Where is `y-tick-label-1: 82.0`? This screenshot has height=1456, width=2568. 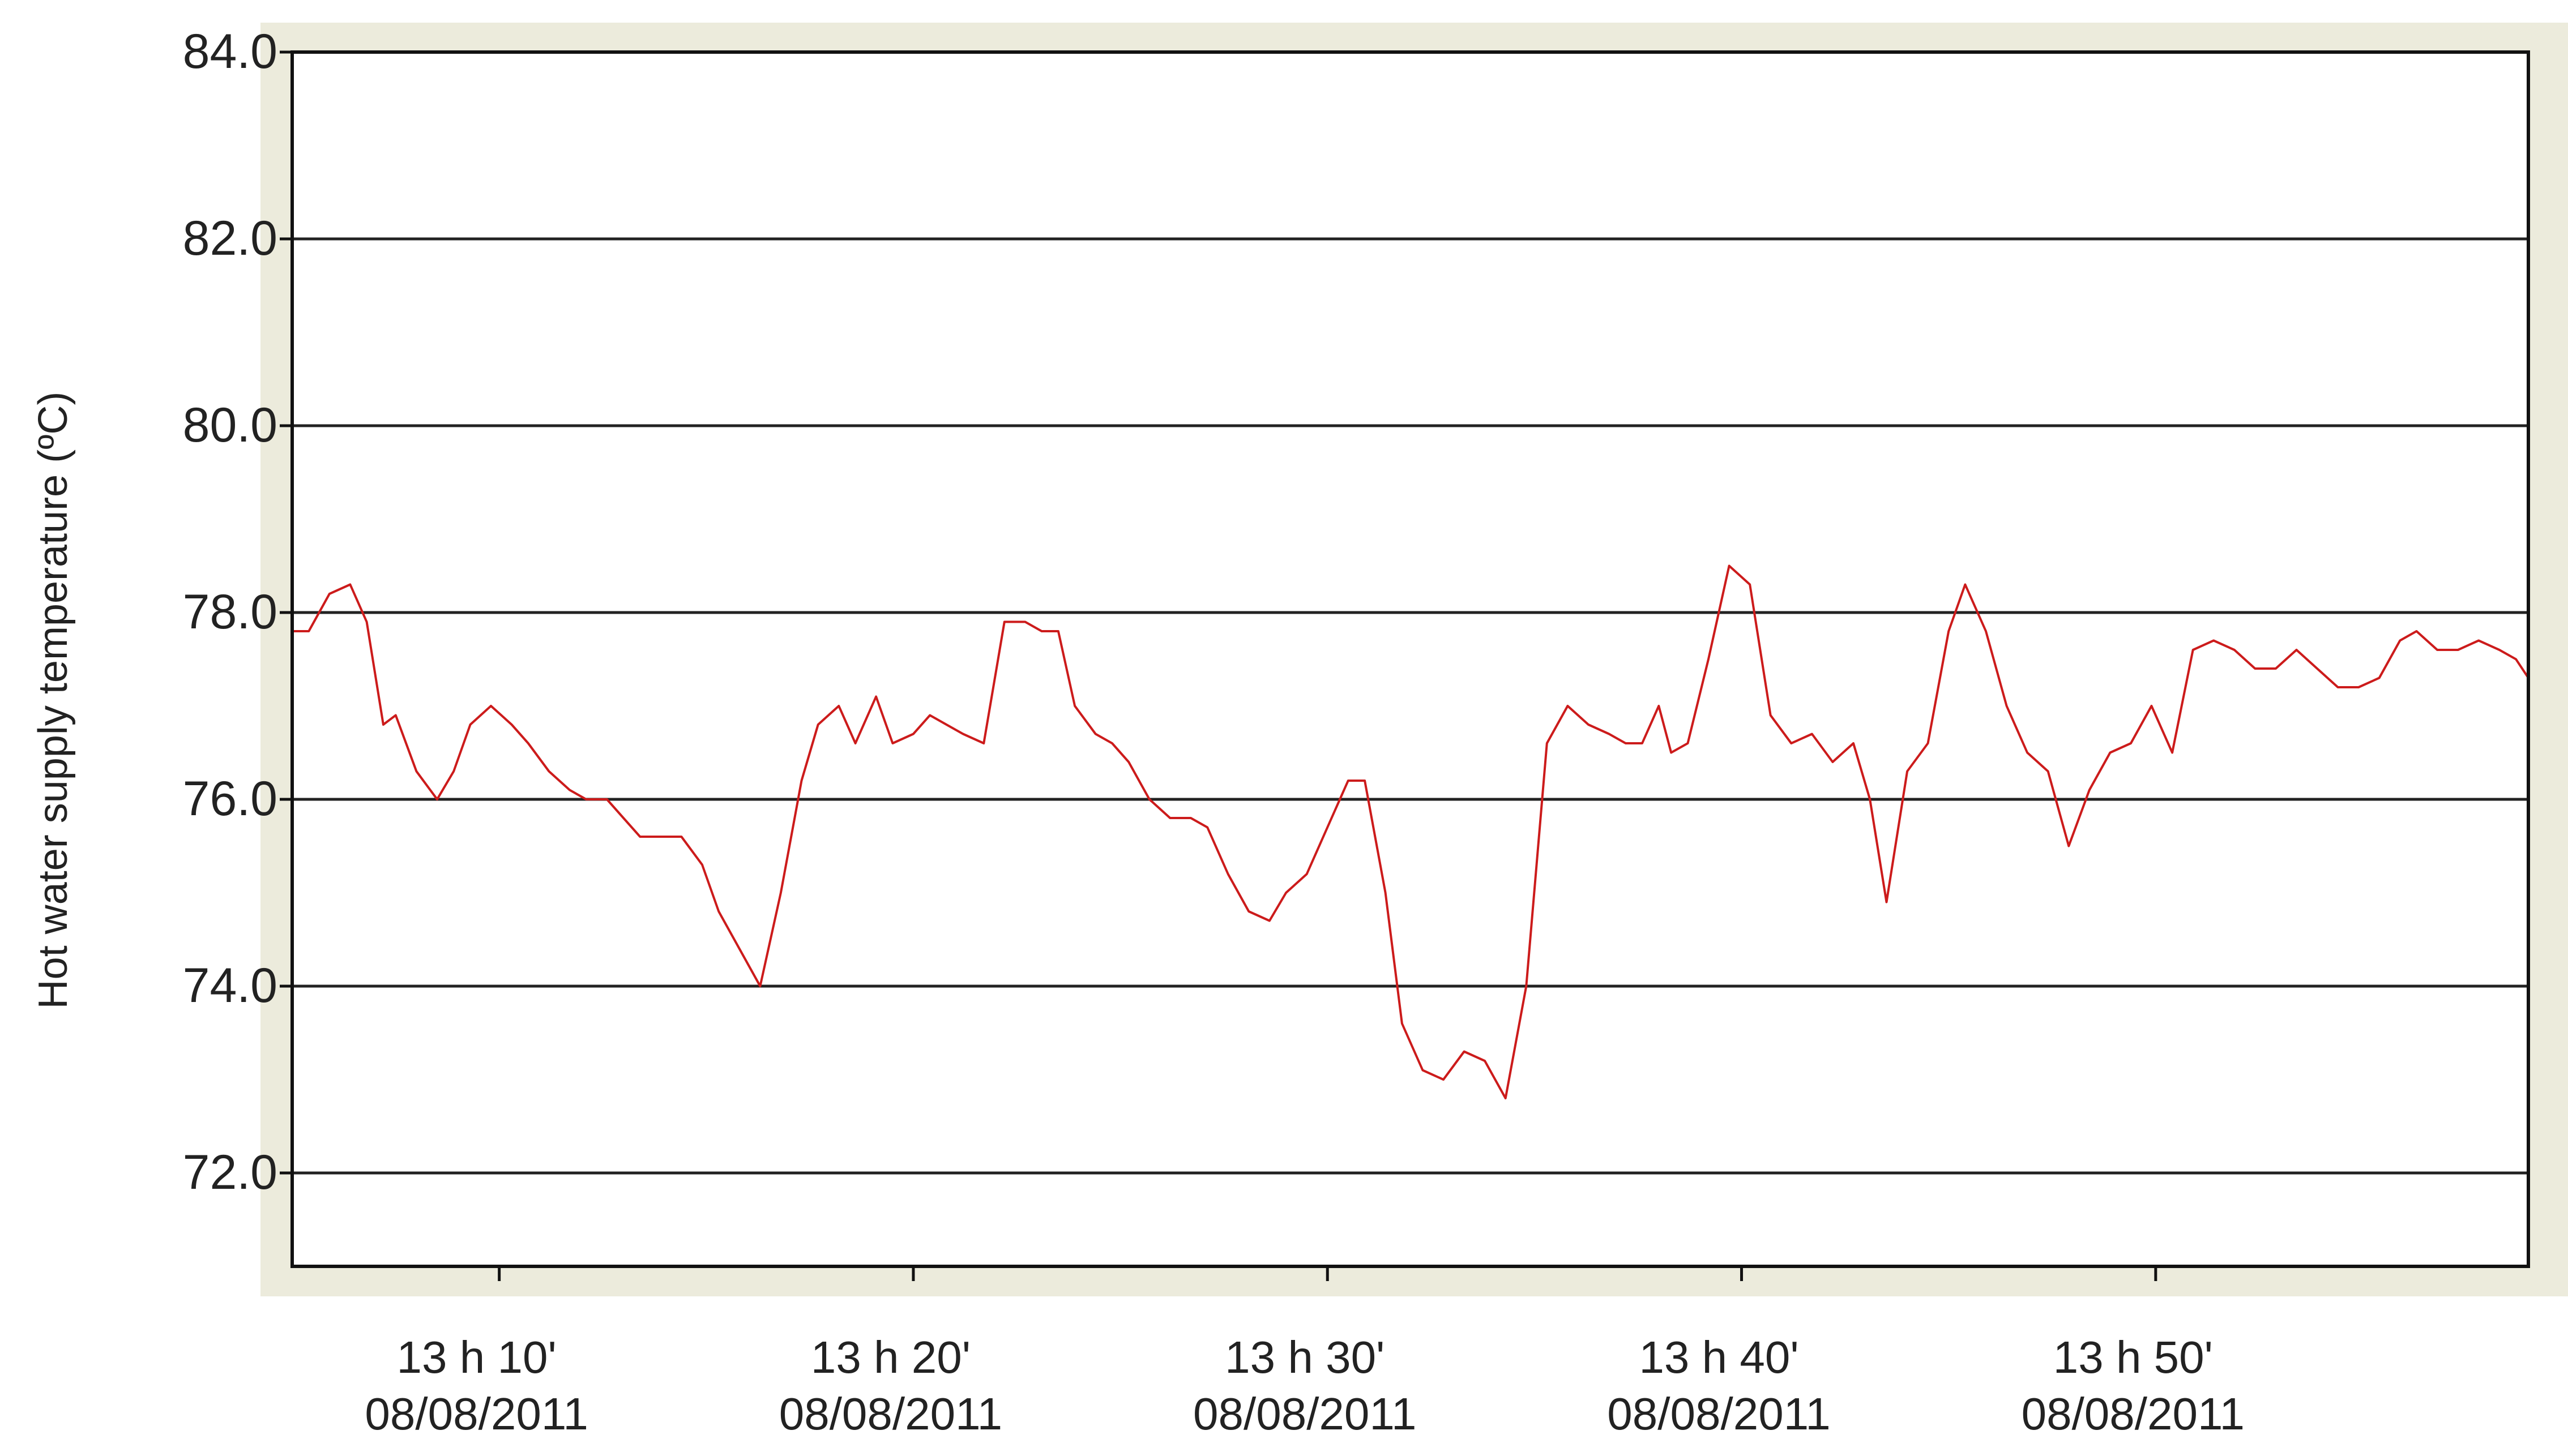 y-tick-label-1: 82.0 is located at coordinates (230, 238).